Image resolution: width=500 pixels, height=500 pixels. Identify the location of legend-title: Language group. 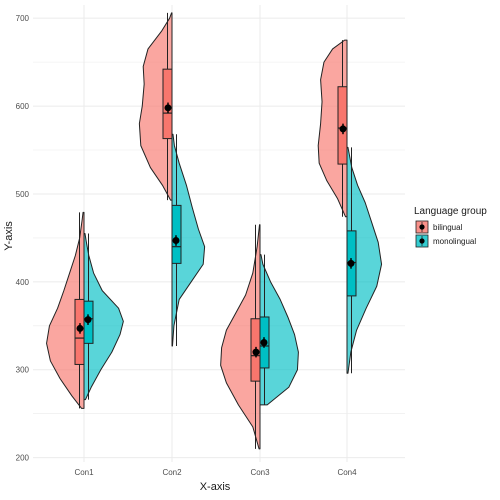
(450, 211).